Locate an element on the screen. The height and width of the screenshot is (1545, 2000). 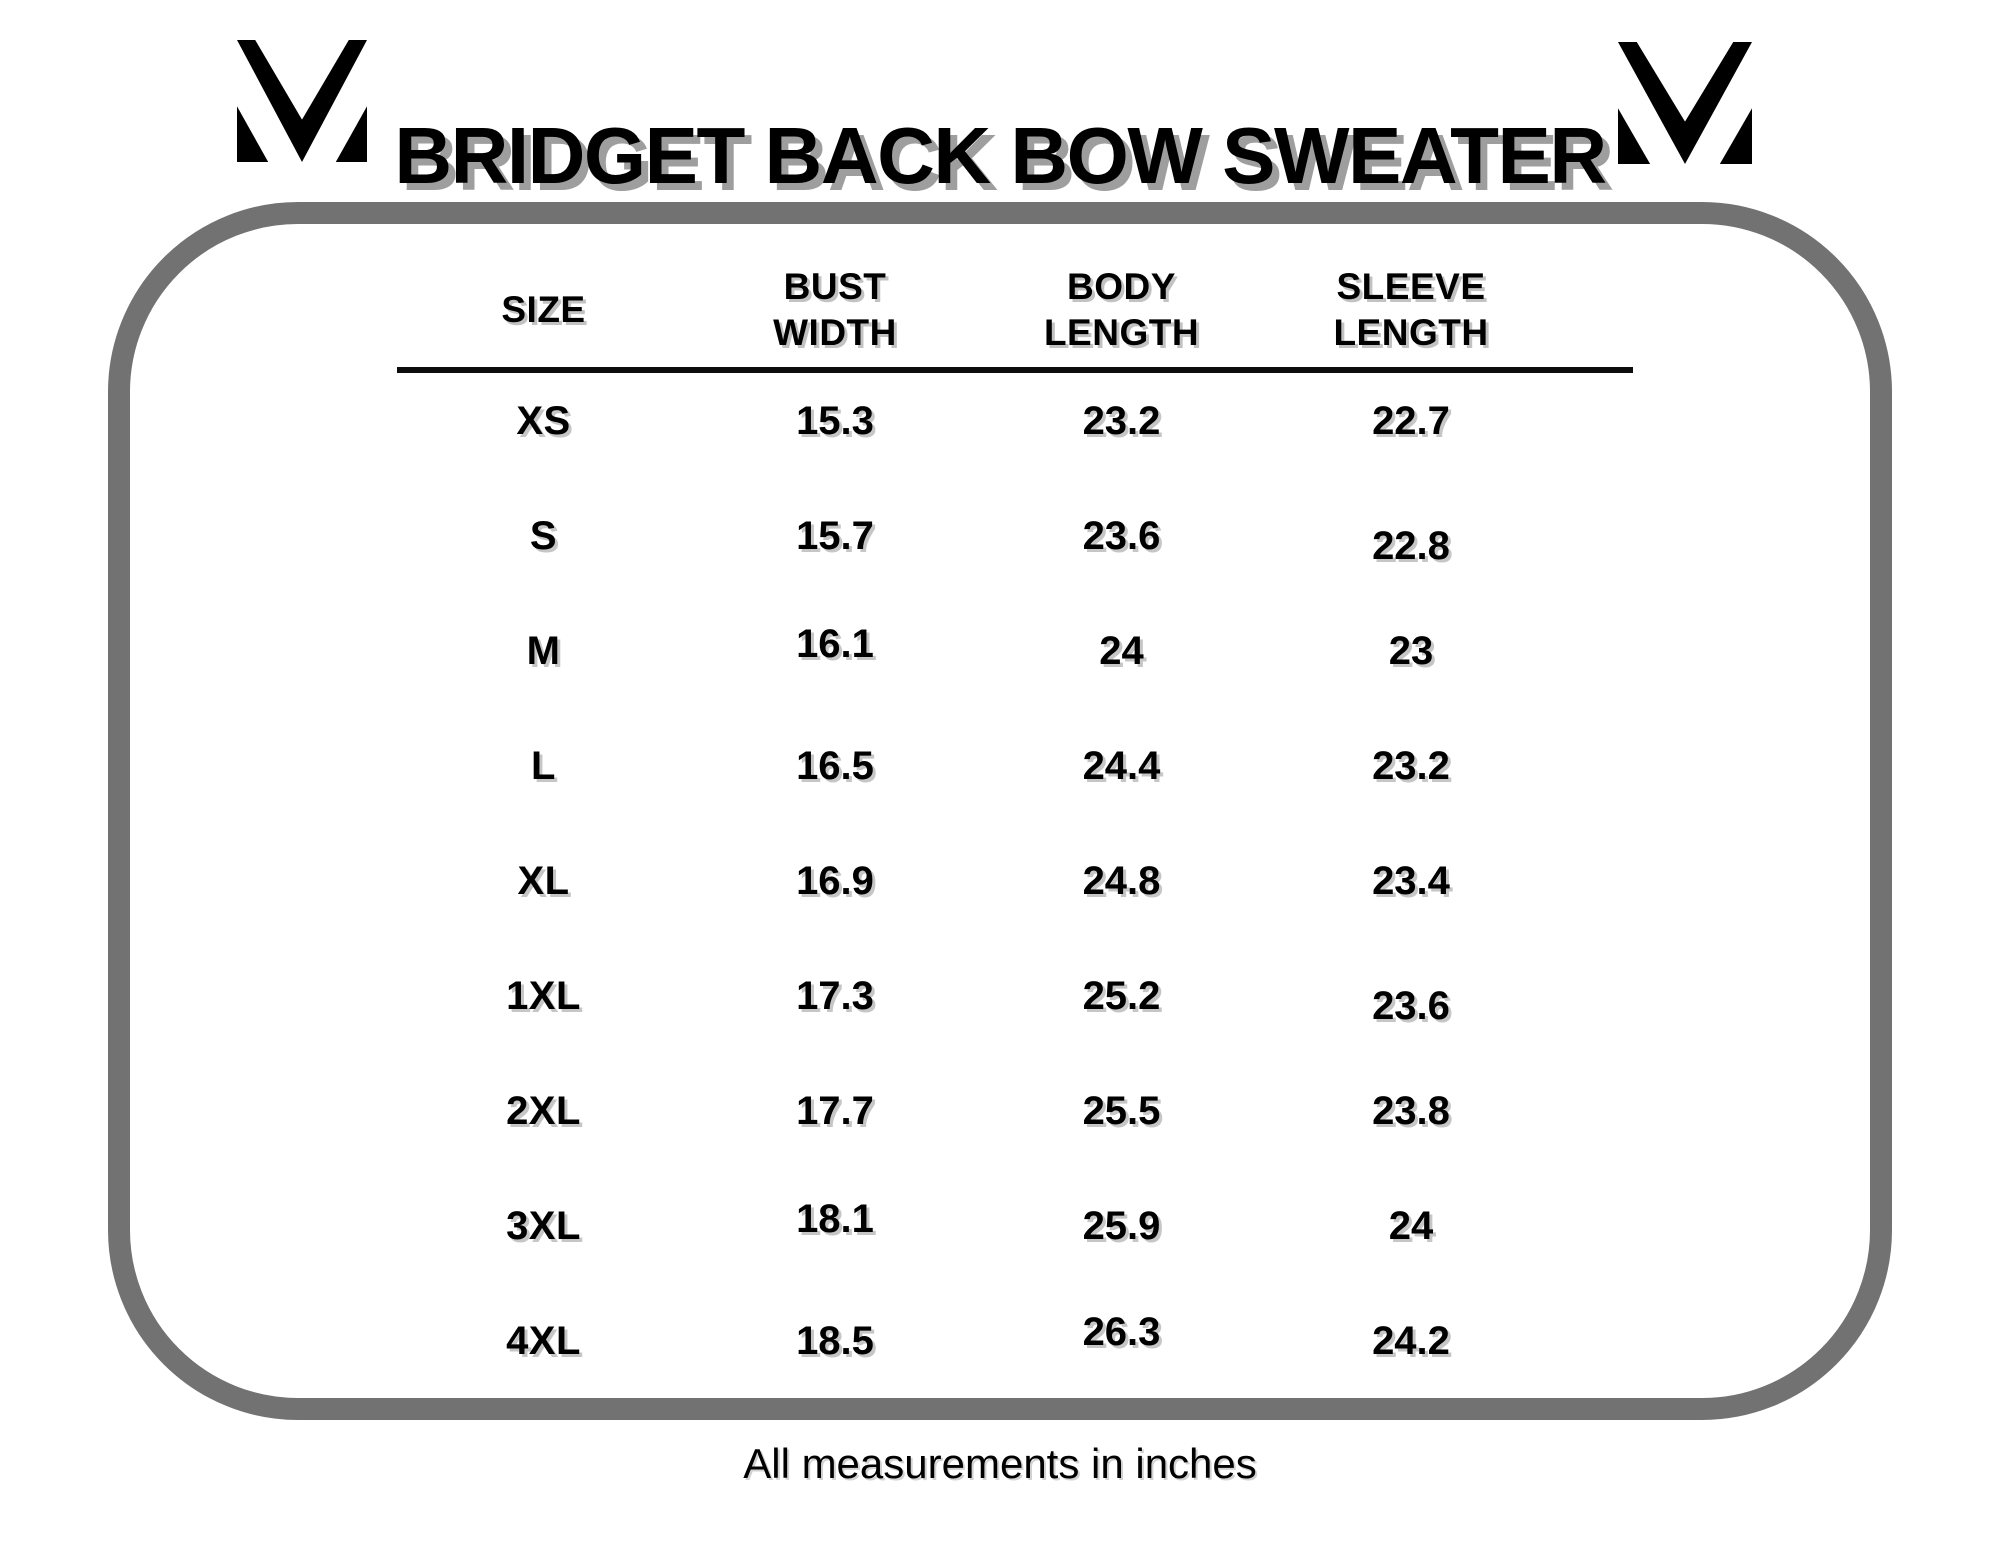
header-divider-line is located at coordinates (1015, 370).